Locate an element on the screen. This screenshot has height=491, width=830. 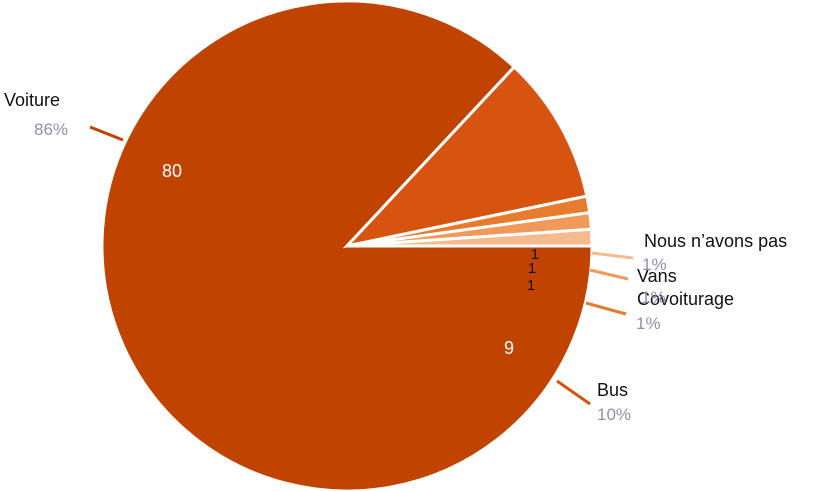
pie-slice-nous-n-avons-pas is located at coordinates (470, 237).